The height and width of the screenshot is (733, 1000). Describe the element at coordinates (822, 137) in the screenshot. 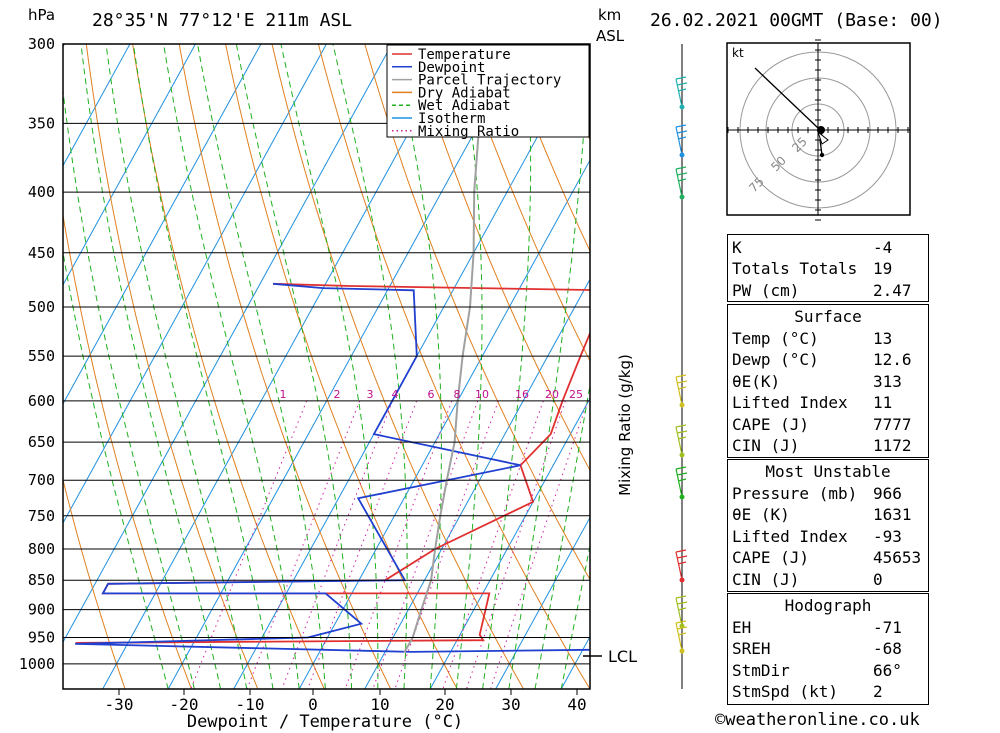

I see `hodograph-arrow` at that location.